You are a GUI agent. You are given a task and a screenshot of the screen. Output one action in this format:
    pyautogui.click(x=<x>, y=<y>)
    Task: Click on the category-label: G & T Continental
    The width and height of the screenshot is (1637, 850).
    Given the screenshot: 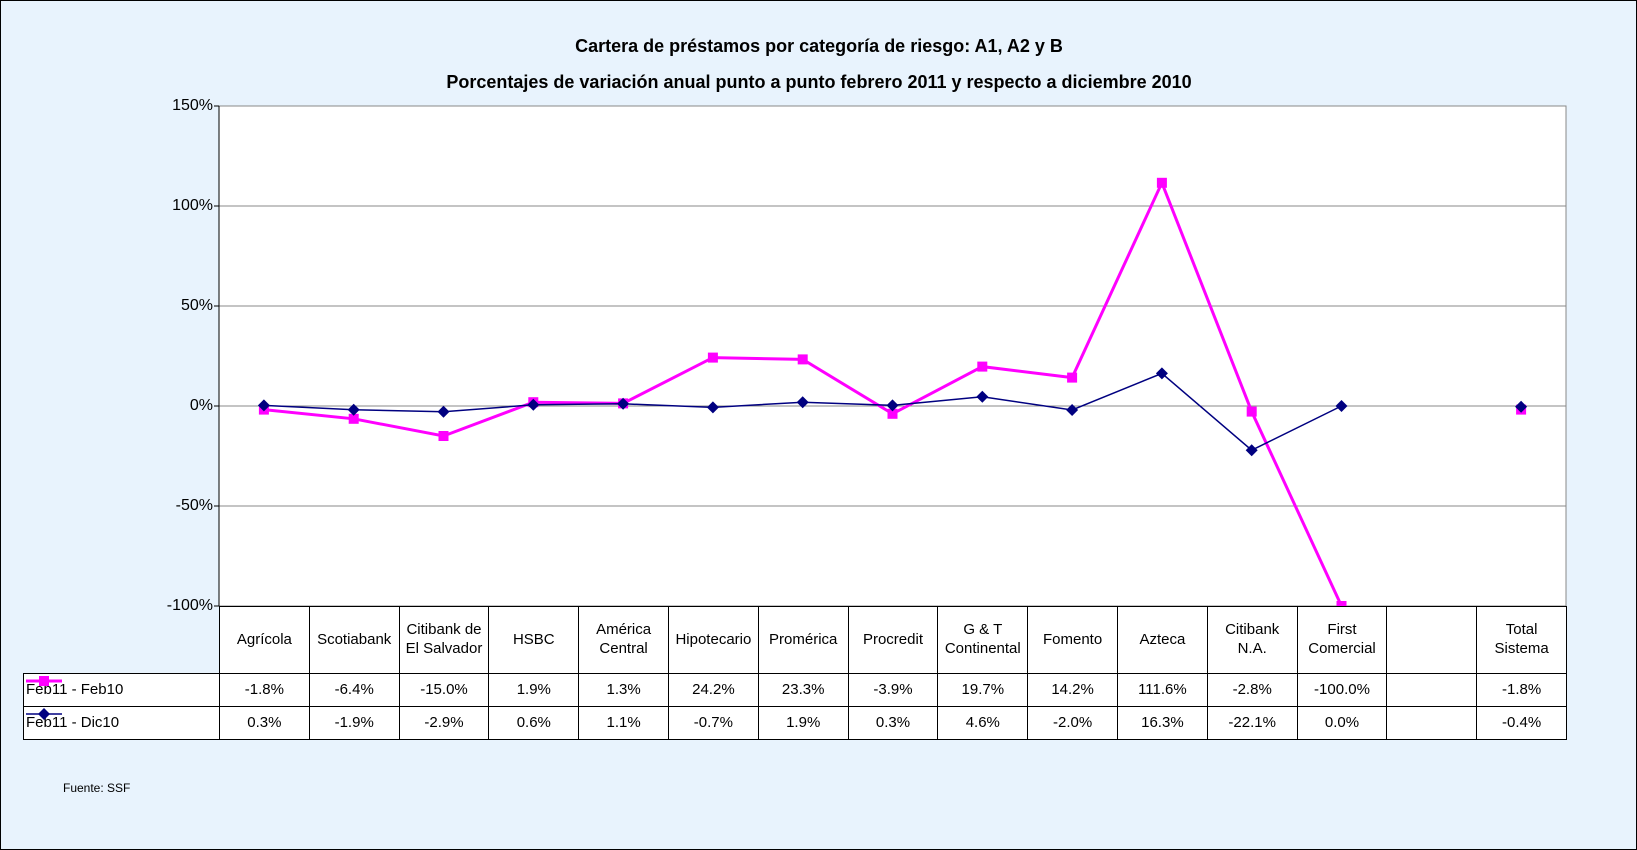 What is the action you would take?
    pyautogui.click(x=983, y=640)
    